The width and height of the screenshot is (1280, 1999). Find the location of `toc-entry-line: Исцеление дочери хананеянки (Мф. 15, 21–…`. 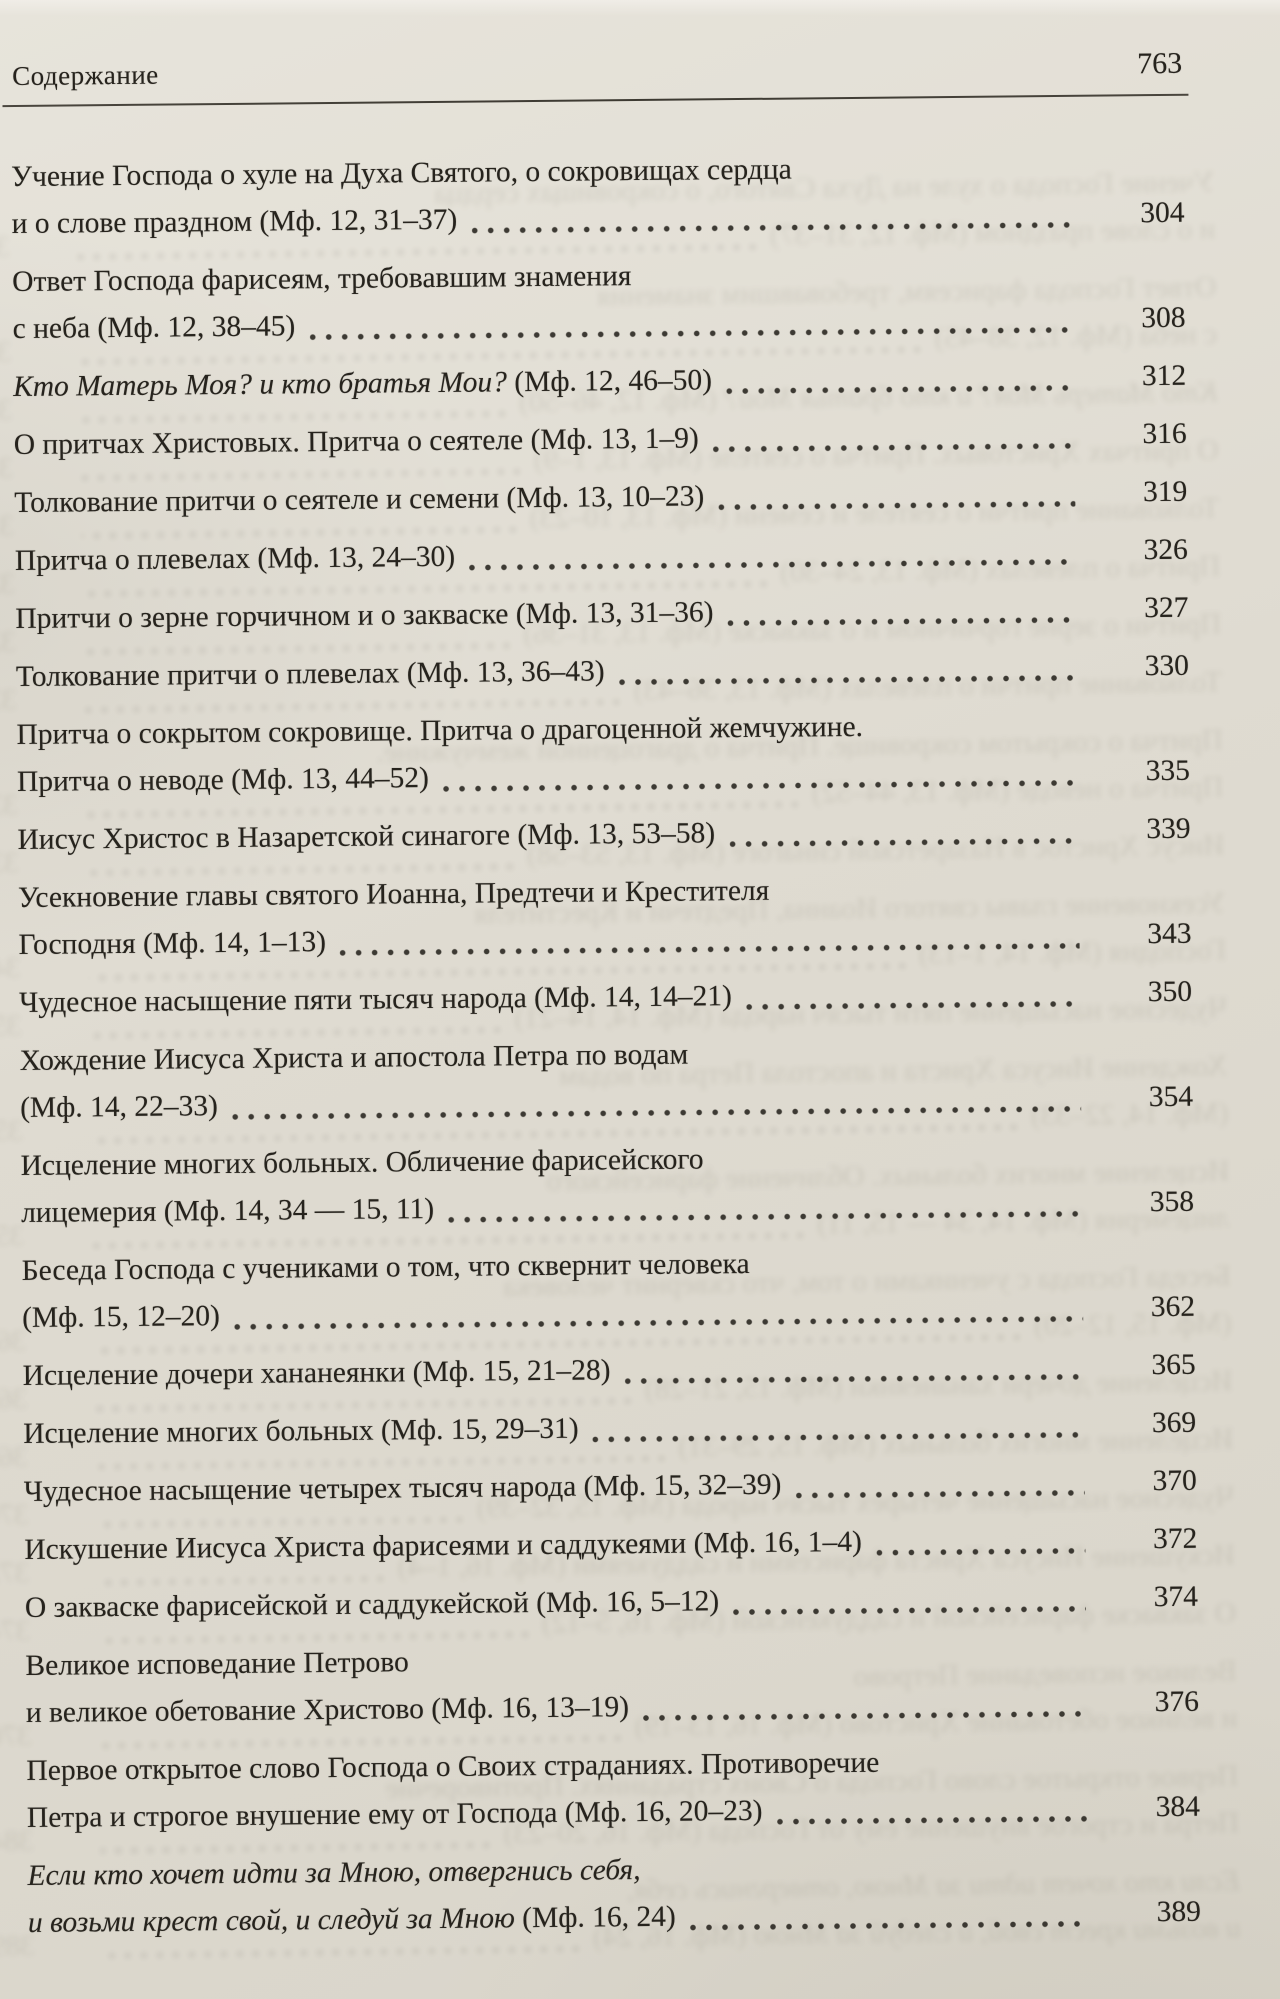

toc-entry-line: Исцеление дочери хананеянки (Мф. 15, 21–… is located at coordinates (609, 1371).